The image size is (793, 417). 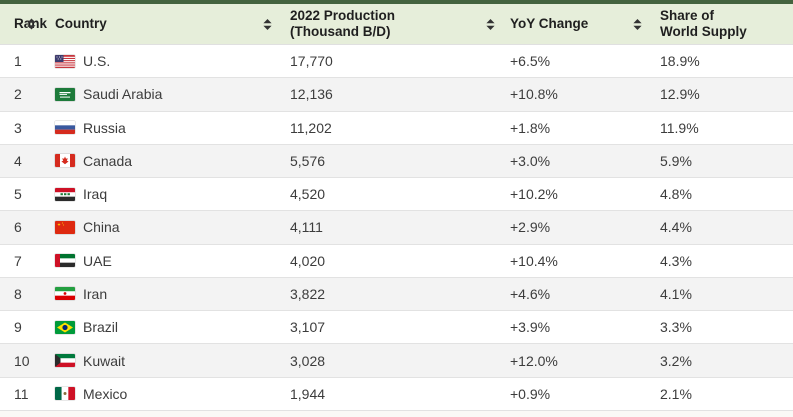 I want to click on country-name: UAE, so click(x=97, y=260).